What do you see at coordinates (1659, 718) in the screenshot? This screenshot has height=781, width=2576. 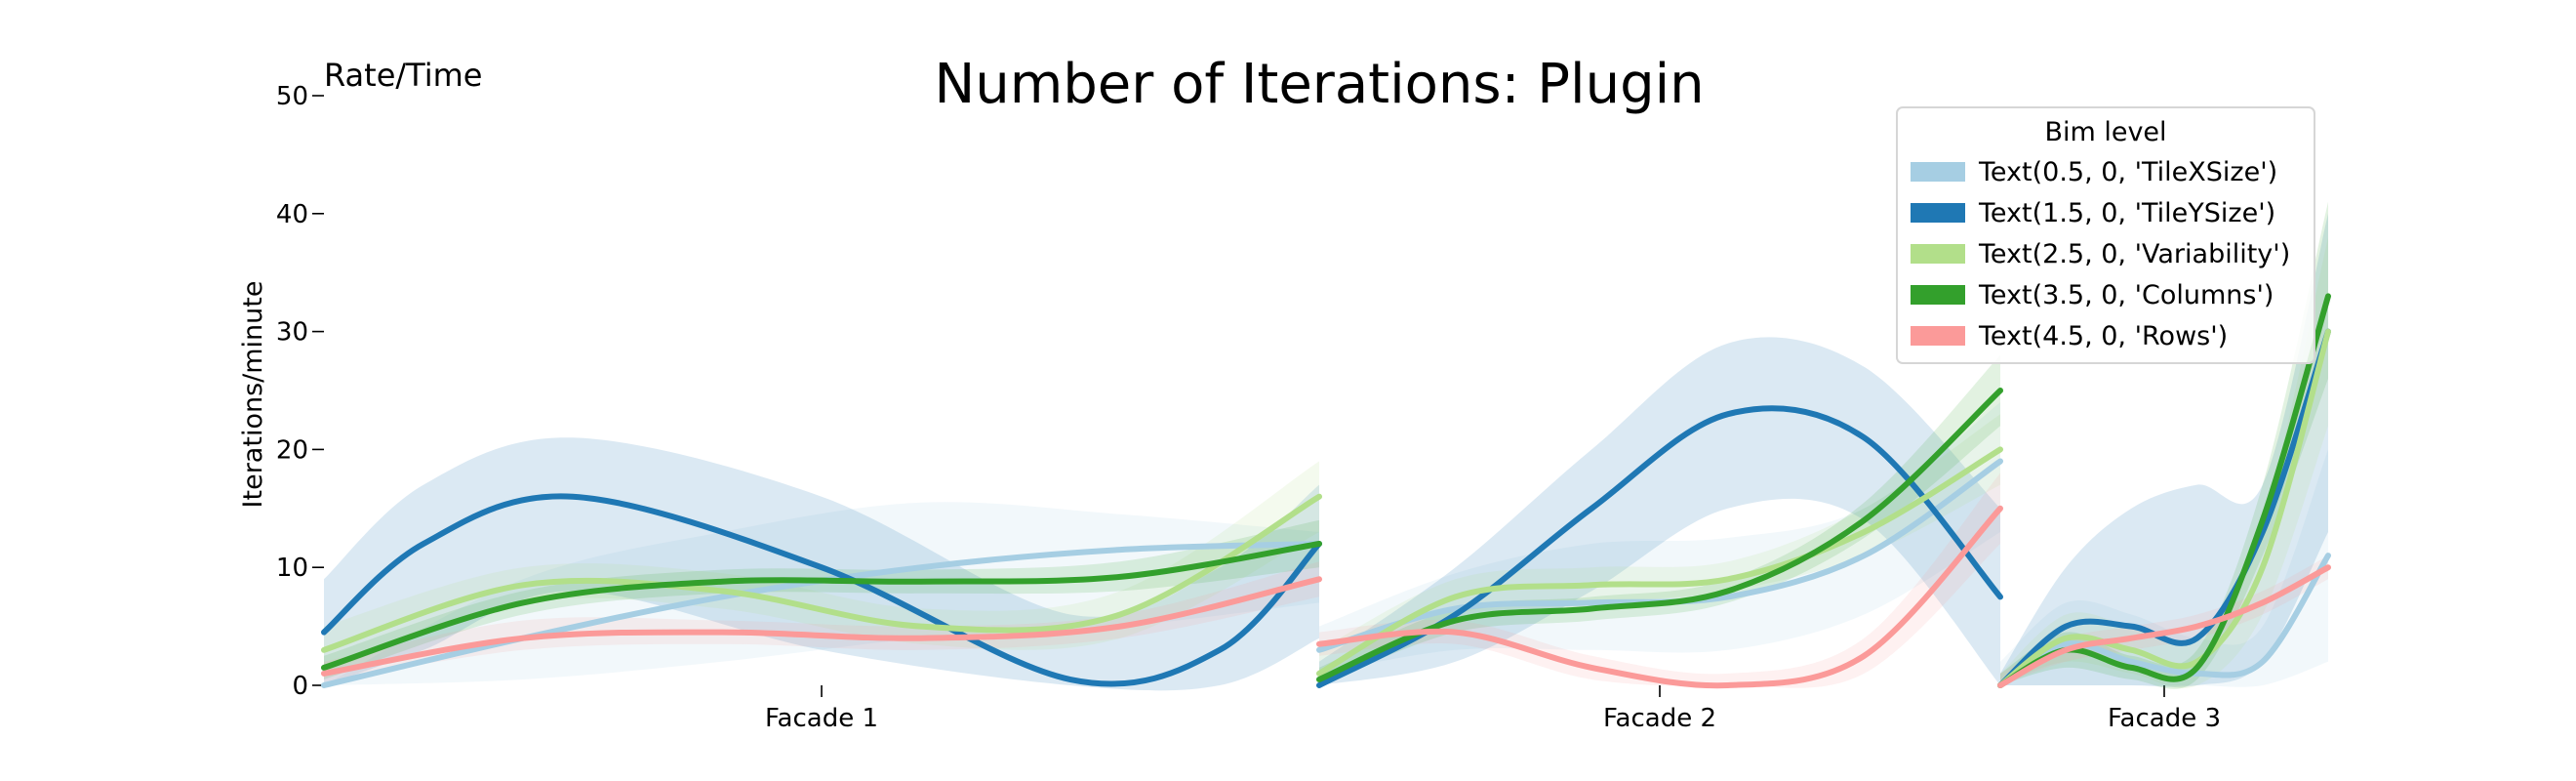 I see `x-tick-label: Facade 2` at bounding box center [1659, 718].